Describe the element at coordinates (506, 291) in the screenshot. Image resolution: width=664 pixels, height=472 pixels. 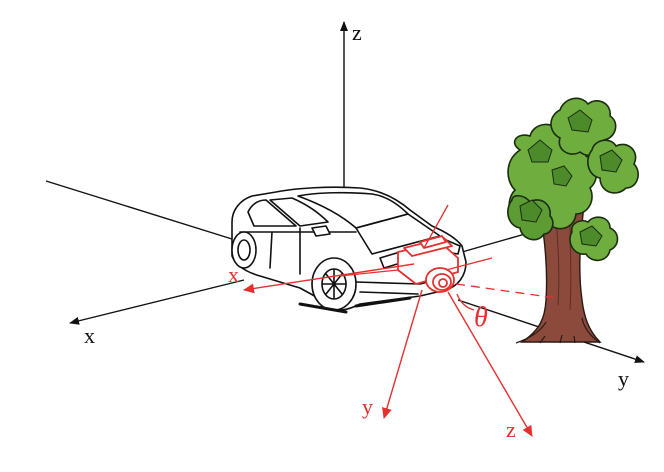
I see `theta-dashed-line` at that location.